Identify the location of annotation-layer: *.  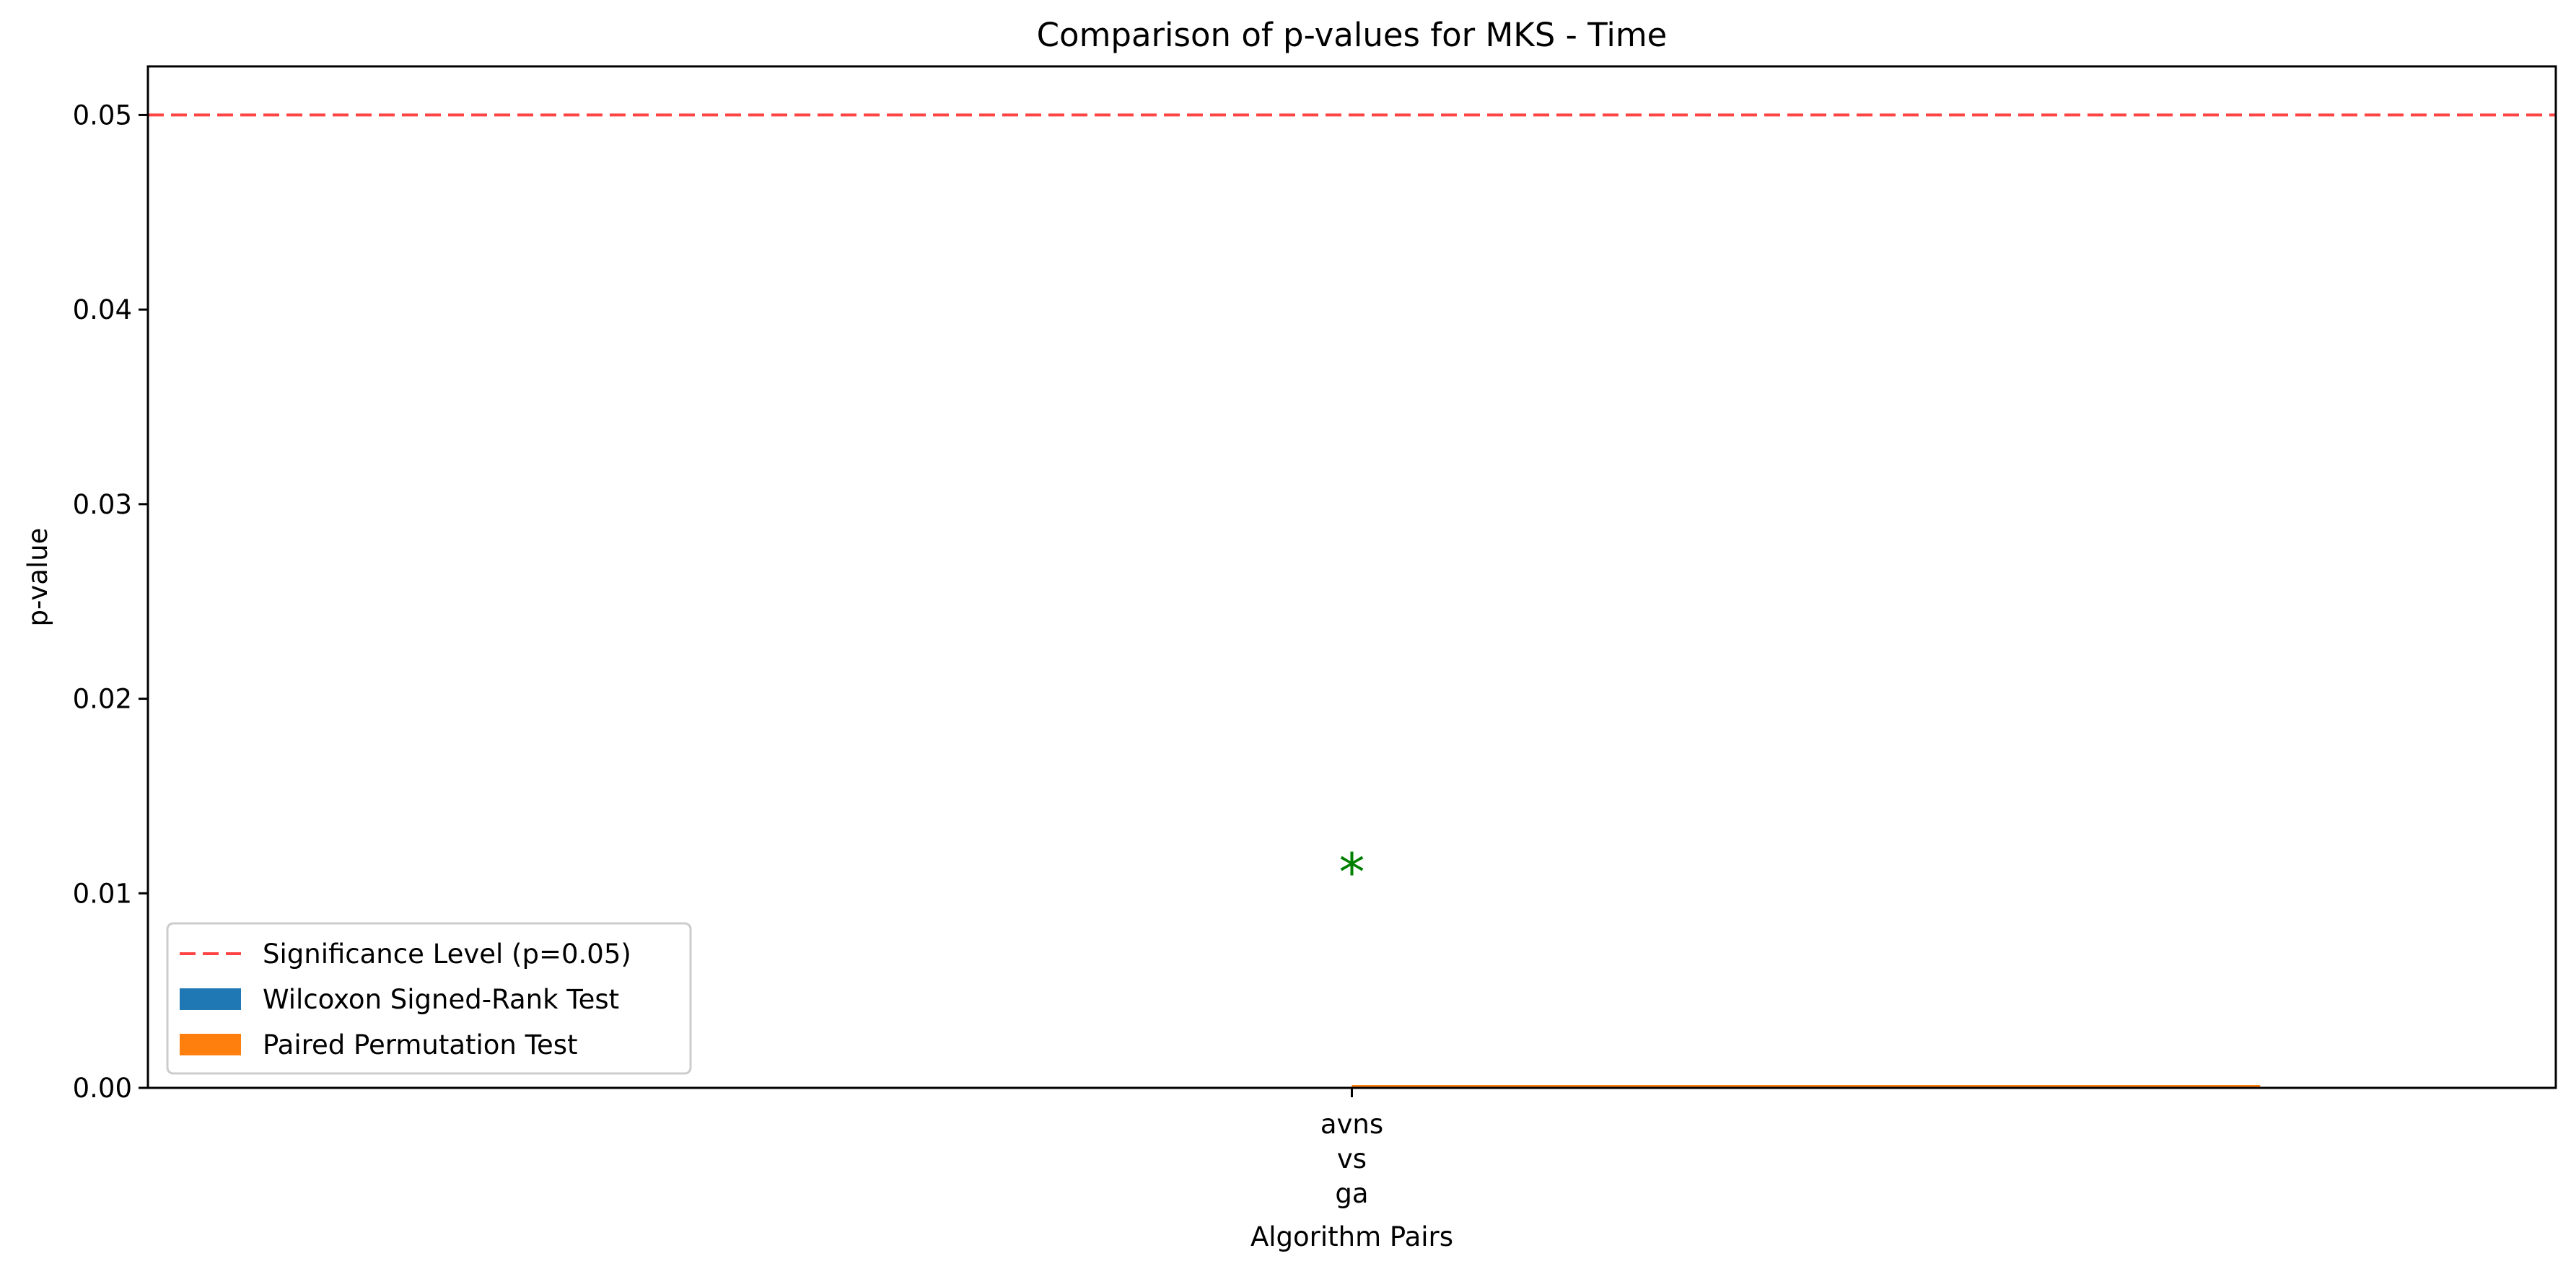
(1352, 872).